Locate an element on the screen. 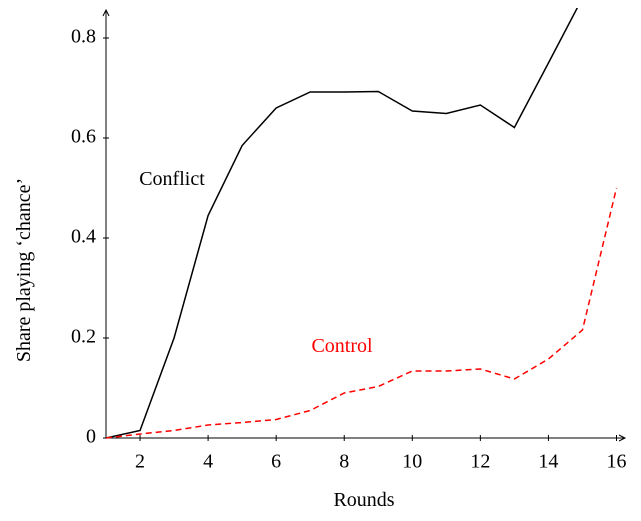  y-tick-label: 0.4 is located at coordinates (83, 237).